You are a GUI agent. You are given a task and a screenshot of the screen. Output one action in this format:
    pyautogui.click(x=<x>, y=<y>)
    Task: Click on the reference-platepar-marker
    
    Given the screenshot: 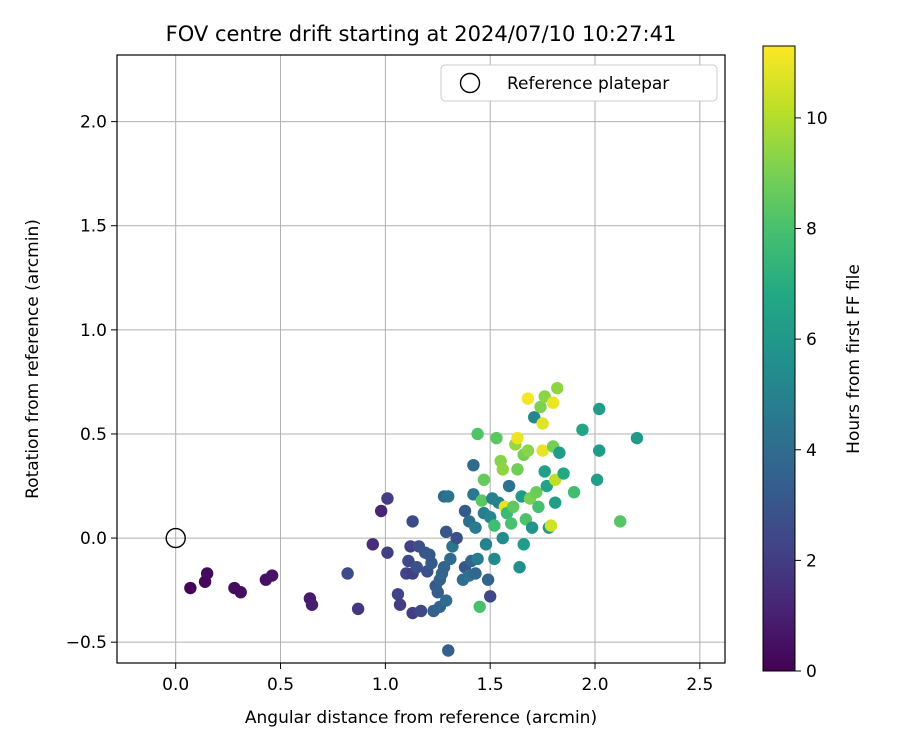 What is the action you would take?
    pyautogui.click(x=175, y=538)
    